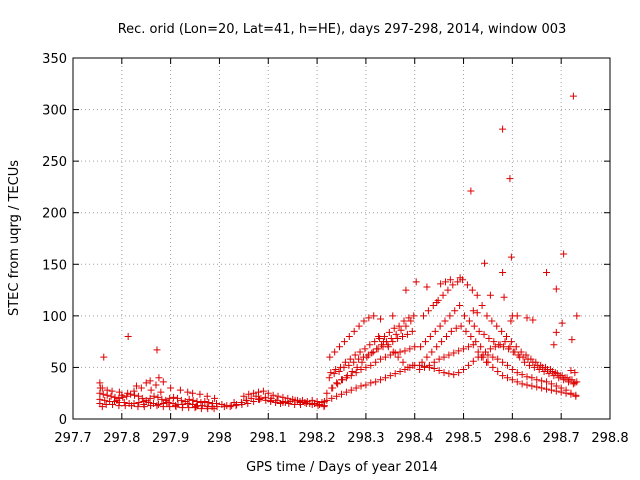 This screenshot has width=640, height=480. What do you see at coordinates (121, 438) in the screenshot?
I see `x-tick-label: 297.8` at bounding box center [121, 438].